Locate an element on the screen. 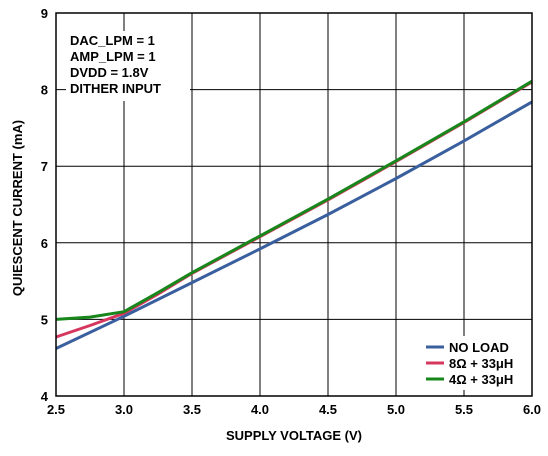 The height and width of the screenshot is (456, 548). legend-label: 4Ω + 33μH is located at coordinates (481, 379).